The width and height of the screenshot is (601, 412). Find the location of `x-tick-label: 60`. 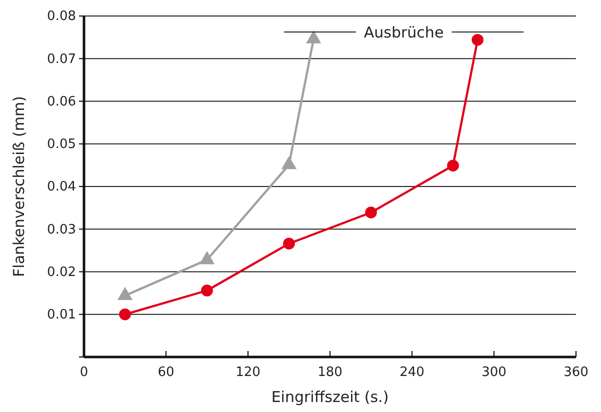

x-tick-label: 60 is located at coordinates (166, 372).